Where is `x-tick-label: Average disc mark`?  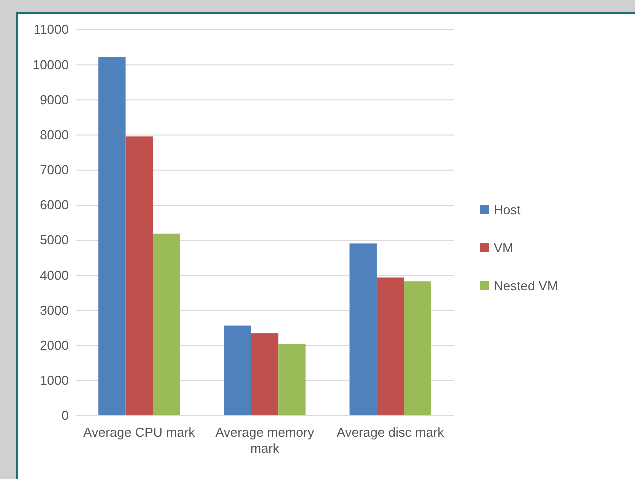 x-tick-label: Average disc mark is located at coordinates (390, 432).